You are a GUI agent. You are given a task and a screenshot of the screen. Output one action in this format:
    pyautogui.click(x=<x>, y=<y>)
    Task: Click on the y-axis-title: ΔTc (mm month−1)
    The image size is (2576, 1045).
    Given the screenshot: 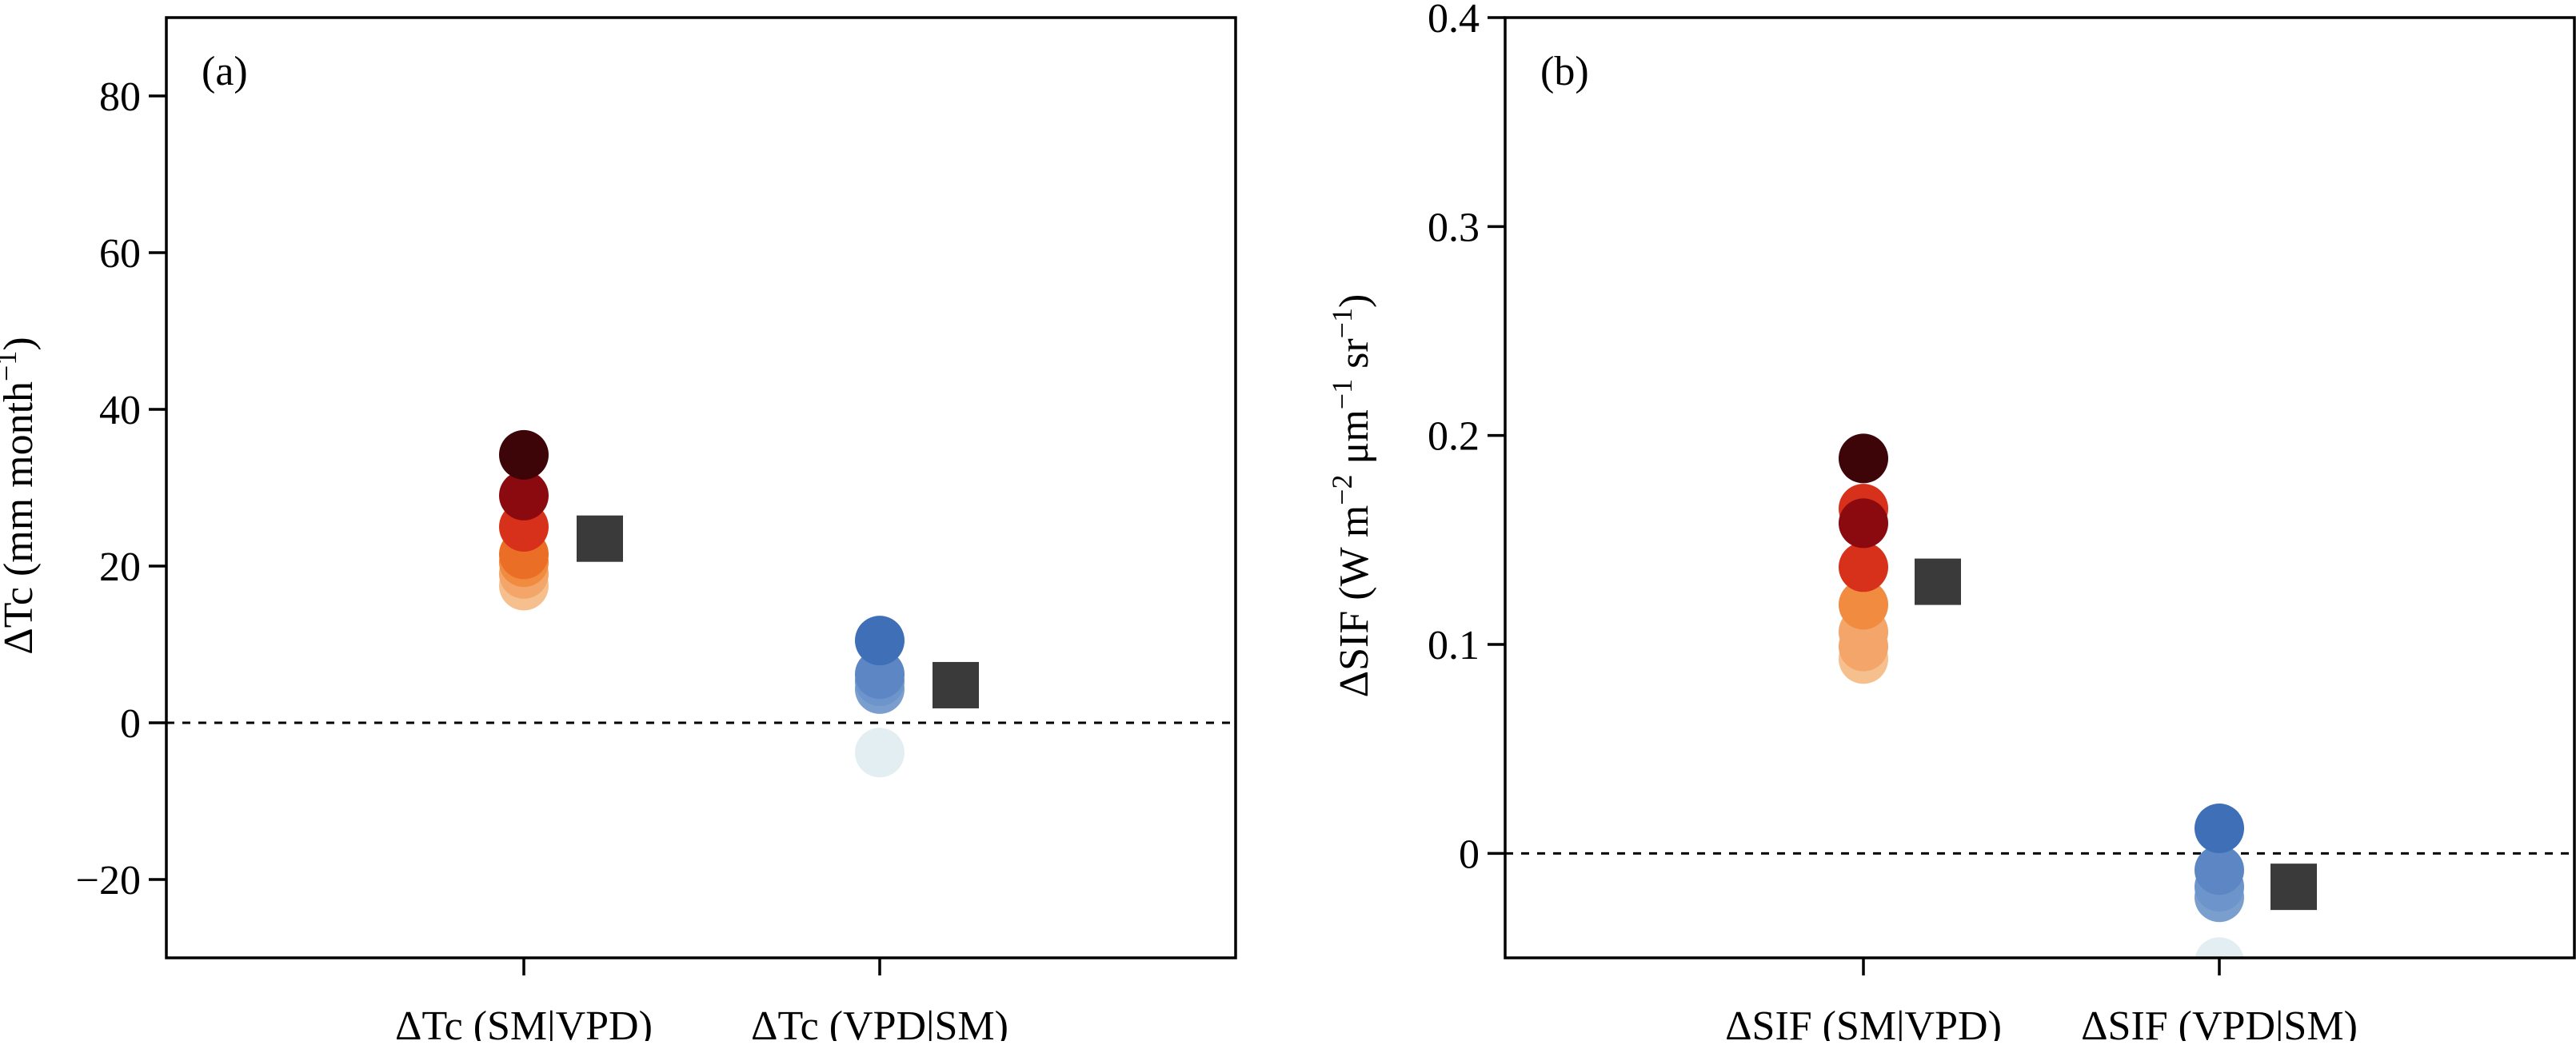 What is the action you would take?
    pyautogui.click(x=21, y=495)
    